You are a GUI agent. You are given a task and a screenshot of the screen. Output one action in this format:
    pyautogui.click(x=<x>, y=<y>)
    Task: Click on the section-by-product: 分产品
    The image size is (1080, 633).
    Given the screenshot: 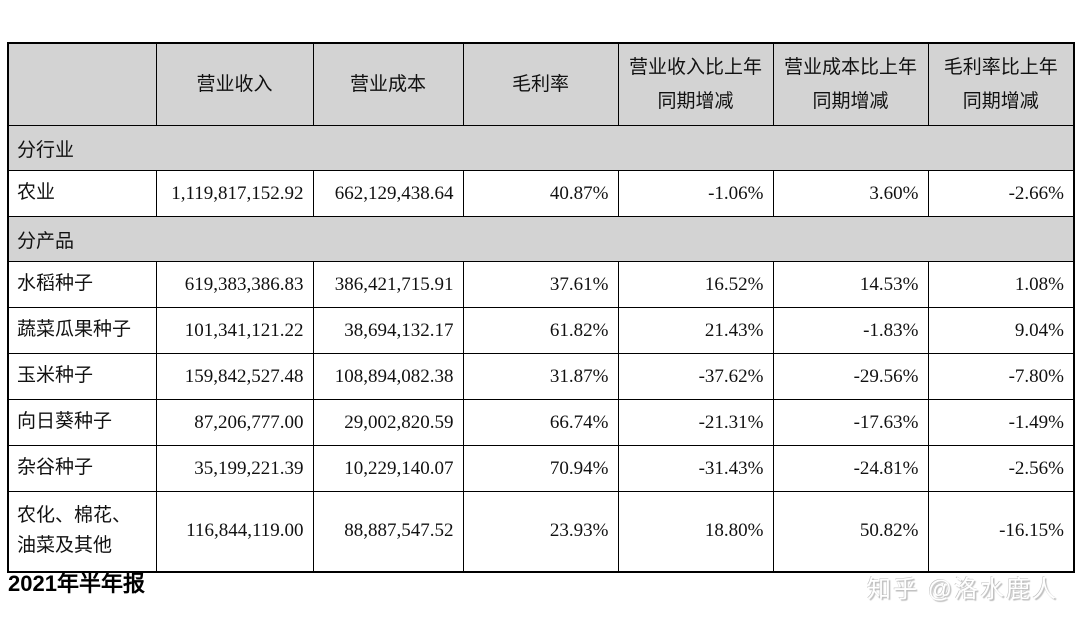 What is the action you would take?
    pyautogui.click(x=541, y=239)
    